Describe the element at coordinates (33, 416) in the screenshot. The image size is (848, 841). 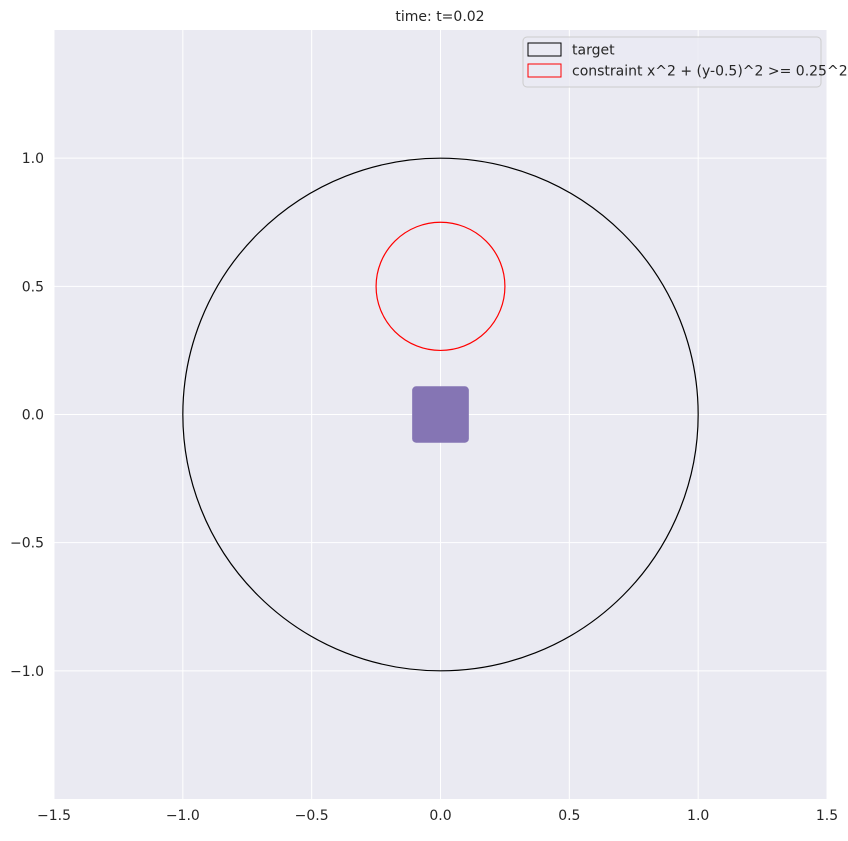
I see `y-tick-label: 0.0` at that location.